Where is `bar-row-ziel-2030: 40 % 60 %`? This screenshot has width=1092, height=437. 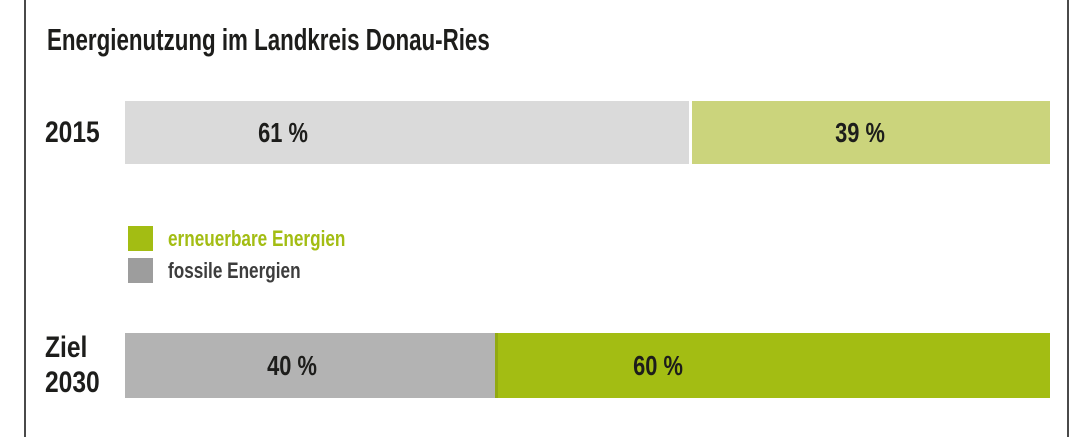 bar-row-ziel-2030: 40 % 60 % is located at coordinates (587, 365).